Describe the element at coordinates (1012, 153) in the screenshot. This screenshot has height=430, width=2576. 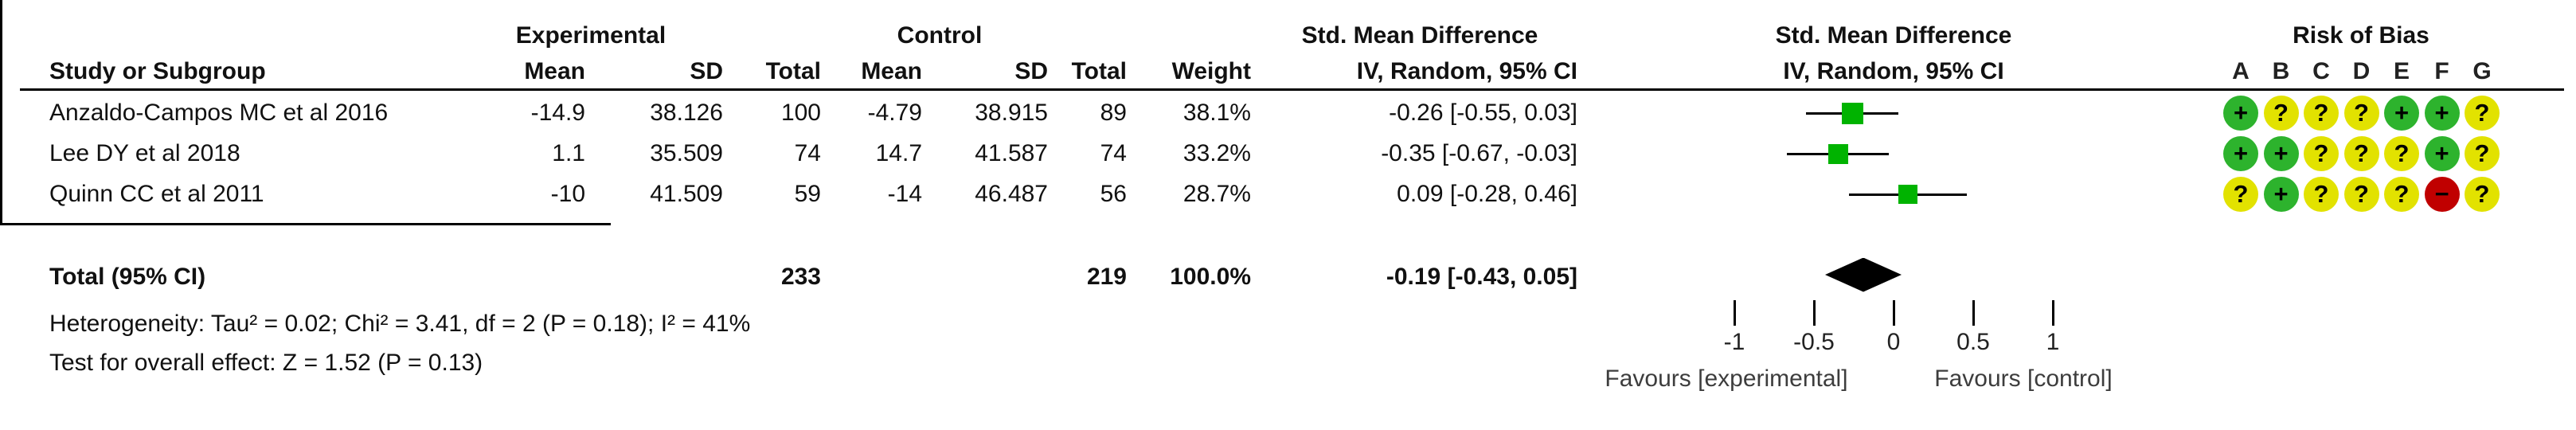
I see `cell-ctl-sd: 41.587` at that location.